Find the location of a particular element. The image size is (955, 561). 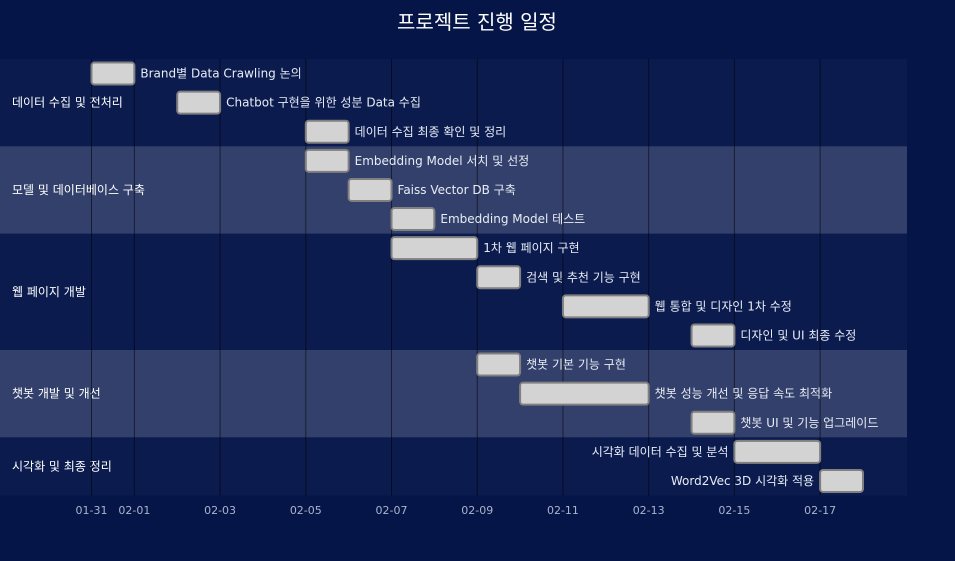

task-label: 검색 및 추천 기능 구현 is located at coordinates (583, 276).